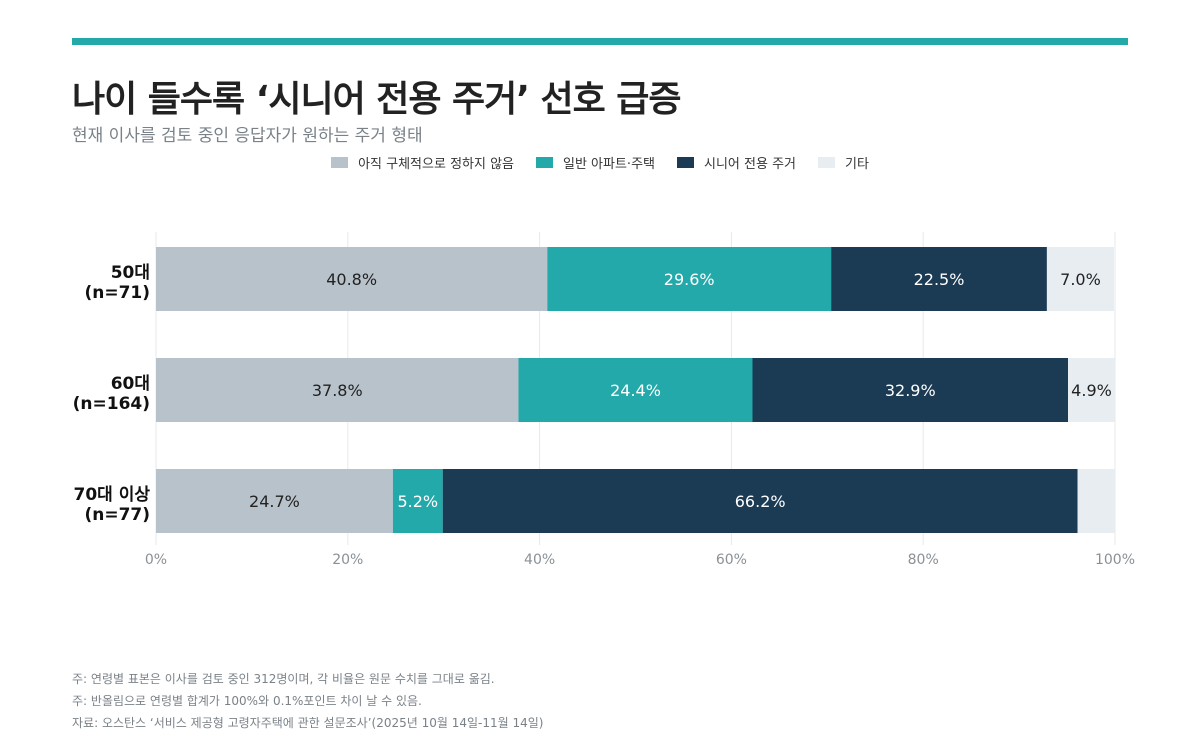 This screenshot has height=750, width=1200. I want to click on data-label: 22.5%, so click(939, 279).